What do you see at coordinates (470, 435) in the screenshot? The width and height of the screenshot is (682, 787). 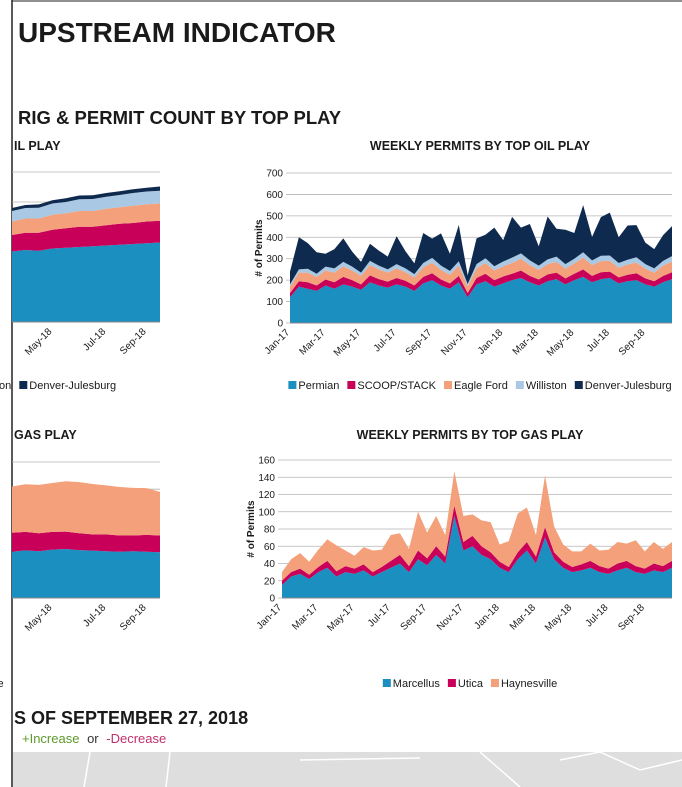 I see `chart-title: WEEKLY PERMITS BY TOP GAS PLAY` at bounding box center [470, 435].